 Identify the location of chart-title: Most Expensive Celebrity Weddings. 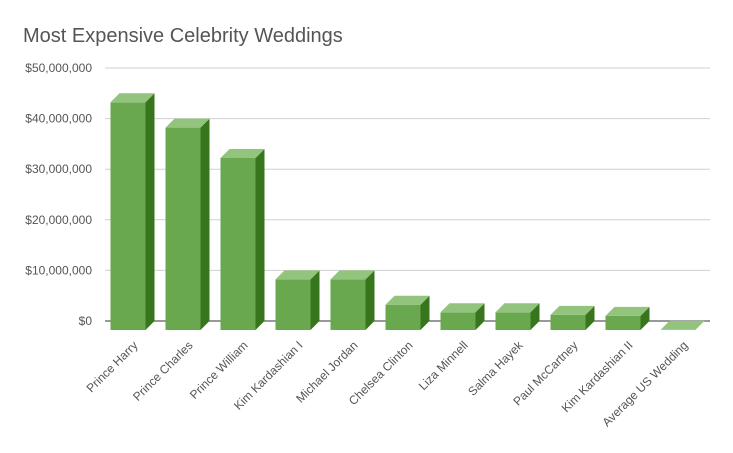
(183, 36).